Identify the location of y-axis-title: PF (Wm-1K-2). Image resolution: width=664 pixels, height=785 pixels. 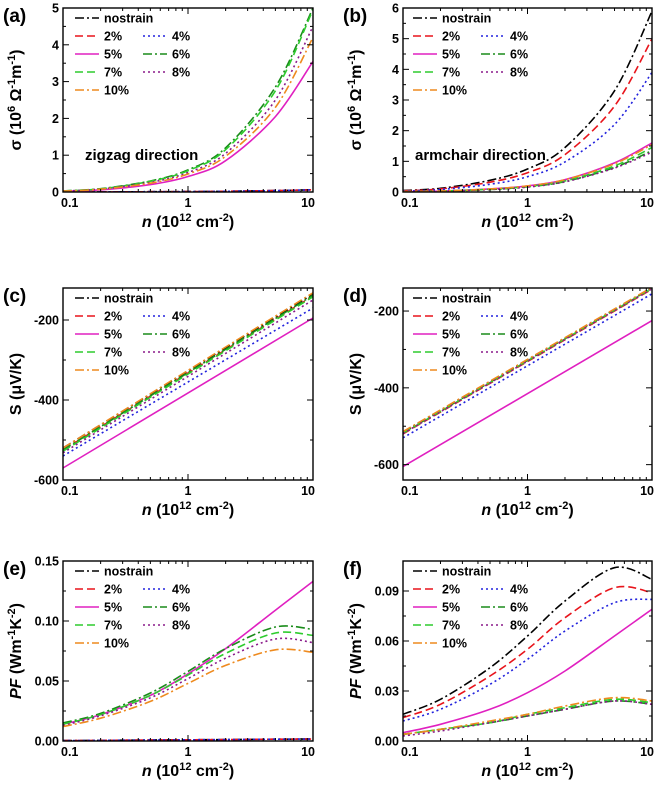
(15, 651).